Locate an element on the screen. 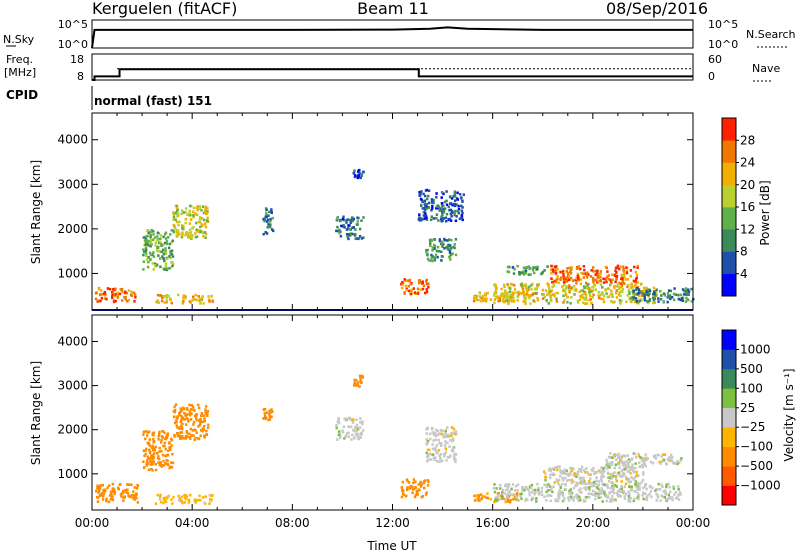  freq-label-line1: Freq. is located at coordinates (19, 59).